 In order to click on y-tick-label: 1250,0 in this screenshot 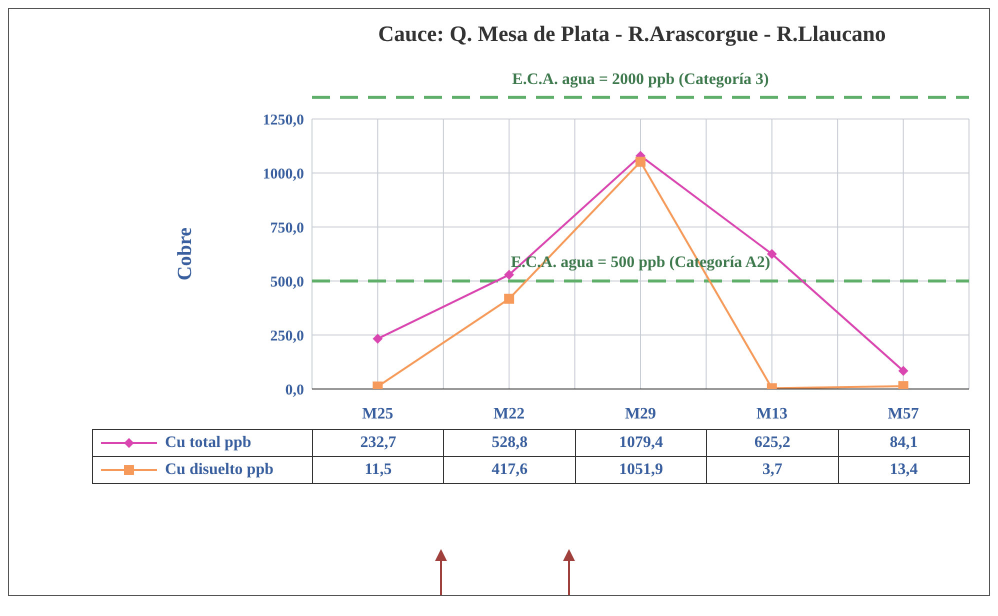, I will do `click(283, 120)`.